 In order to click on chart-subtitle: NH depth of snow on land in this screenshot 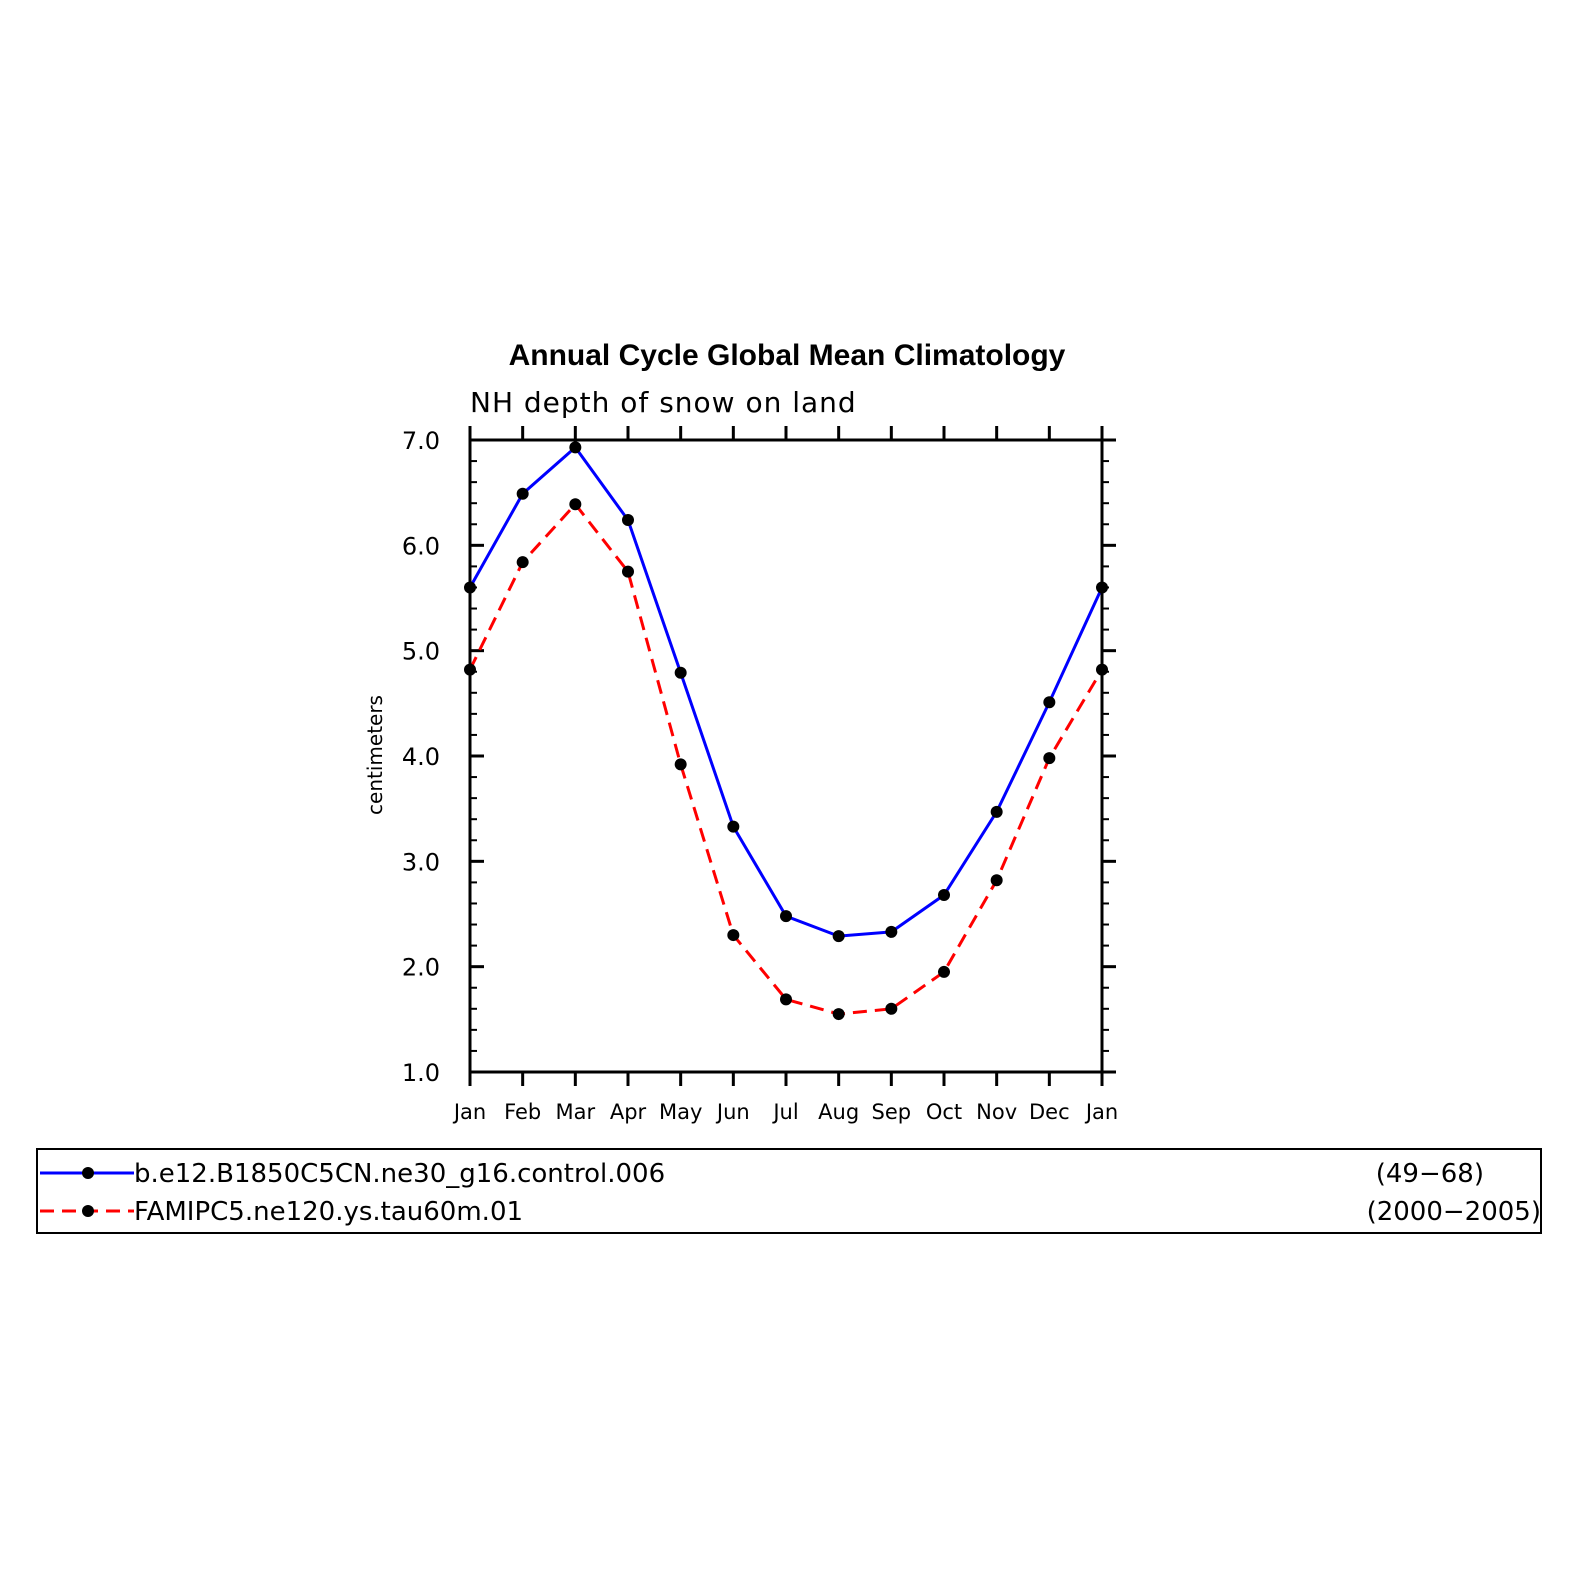, I will do `click(663, 402)`.